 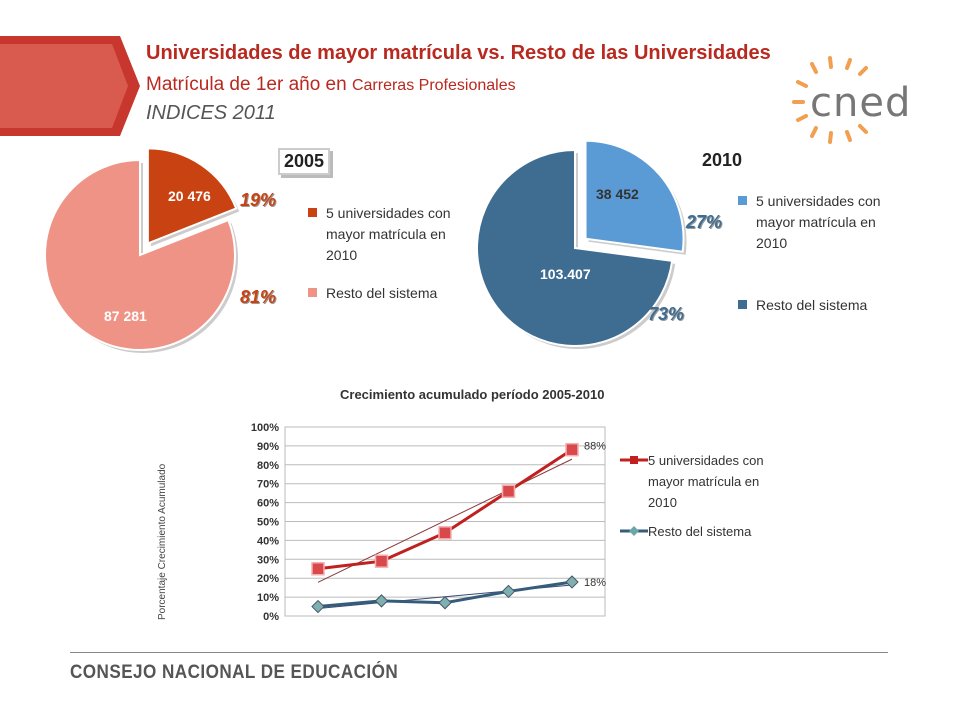 What do you see at coordinates (595, 583) in the screenshot?
I see `data-label: 18%` at bounding box center [595, 583].